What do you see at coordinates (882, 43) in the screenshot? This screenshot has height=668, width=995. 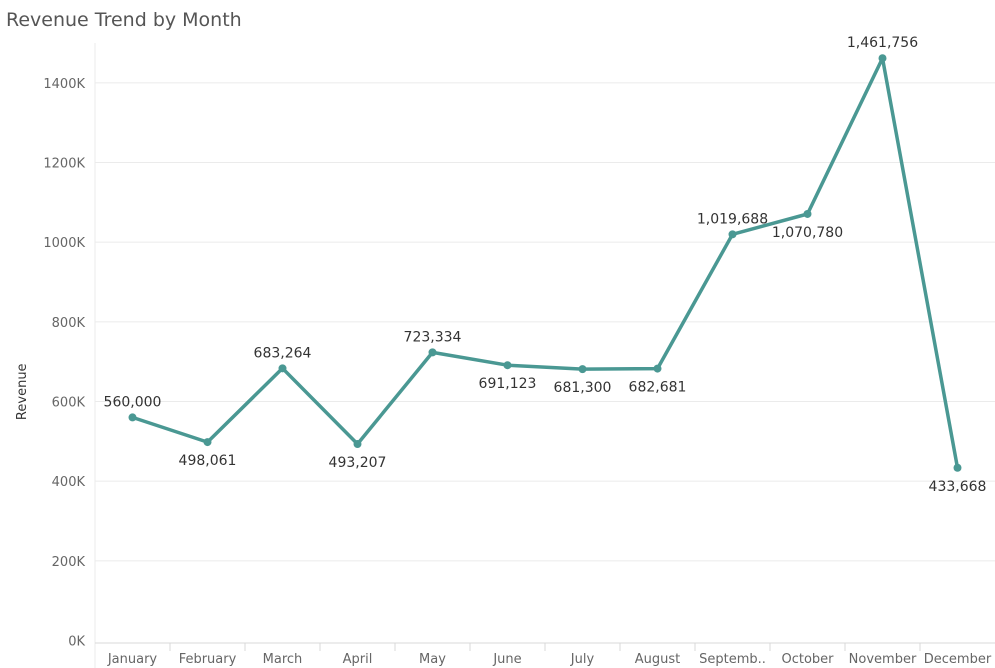 I see `data-label: 1,461,756` at bounding box center [882, 43].